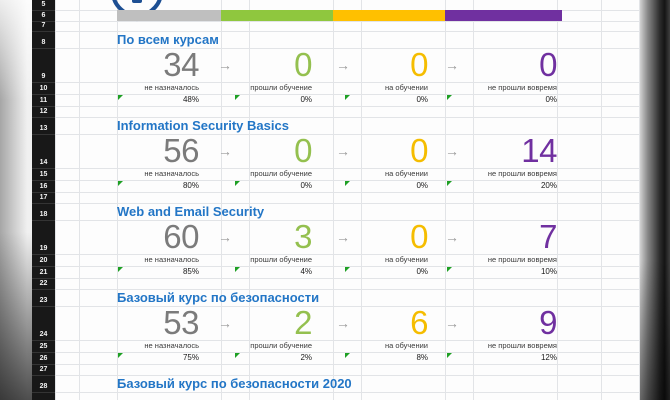 The height and width of the screenshot is (400, 670). What do you see at coordinates (422, 357) in the screenshot?
I see `percent-cell: 8%` at bounding box center [422, 357].